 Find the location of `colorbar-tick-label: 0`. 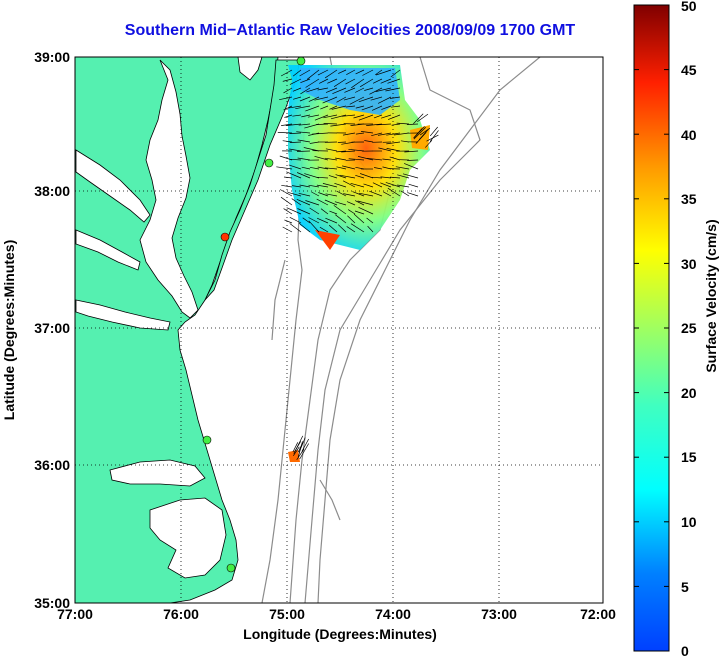

colorbar-tick-label: 0 is located at coordinates (685, 651).